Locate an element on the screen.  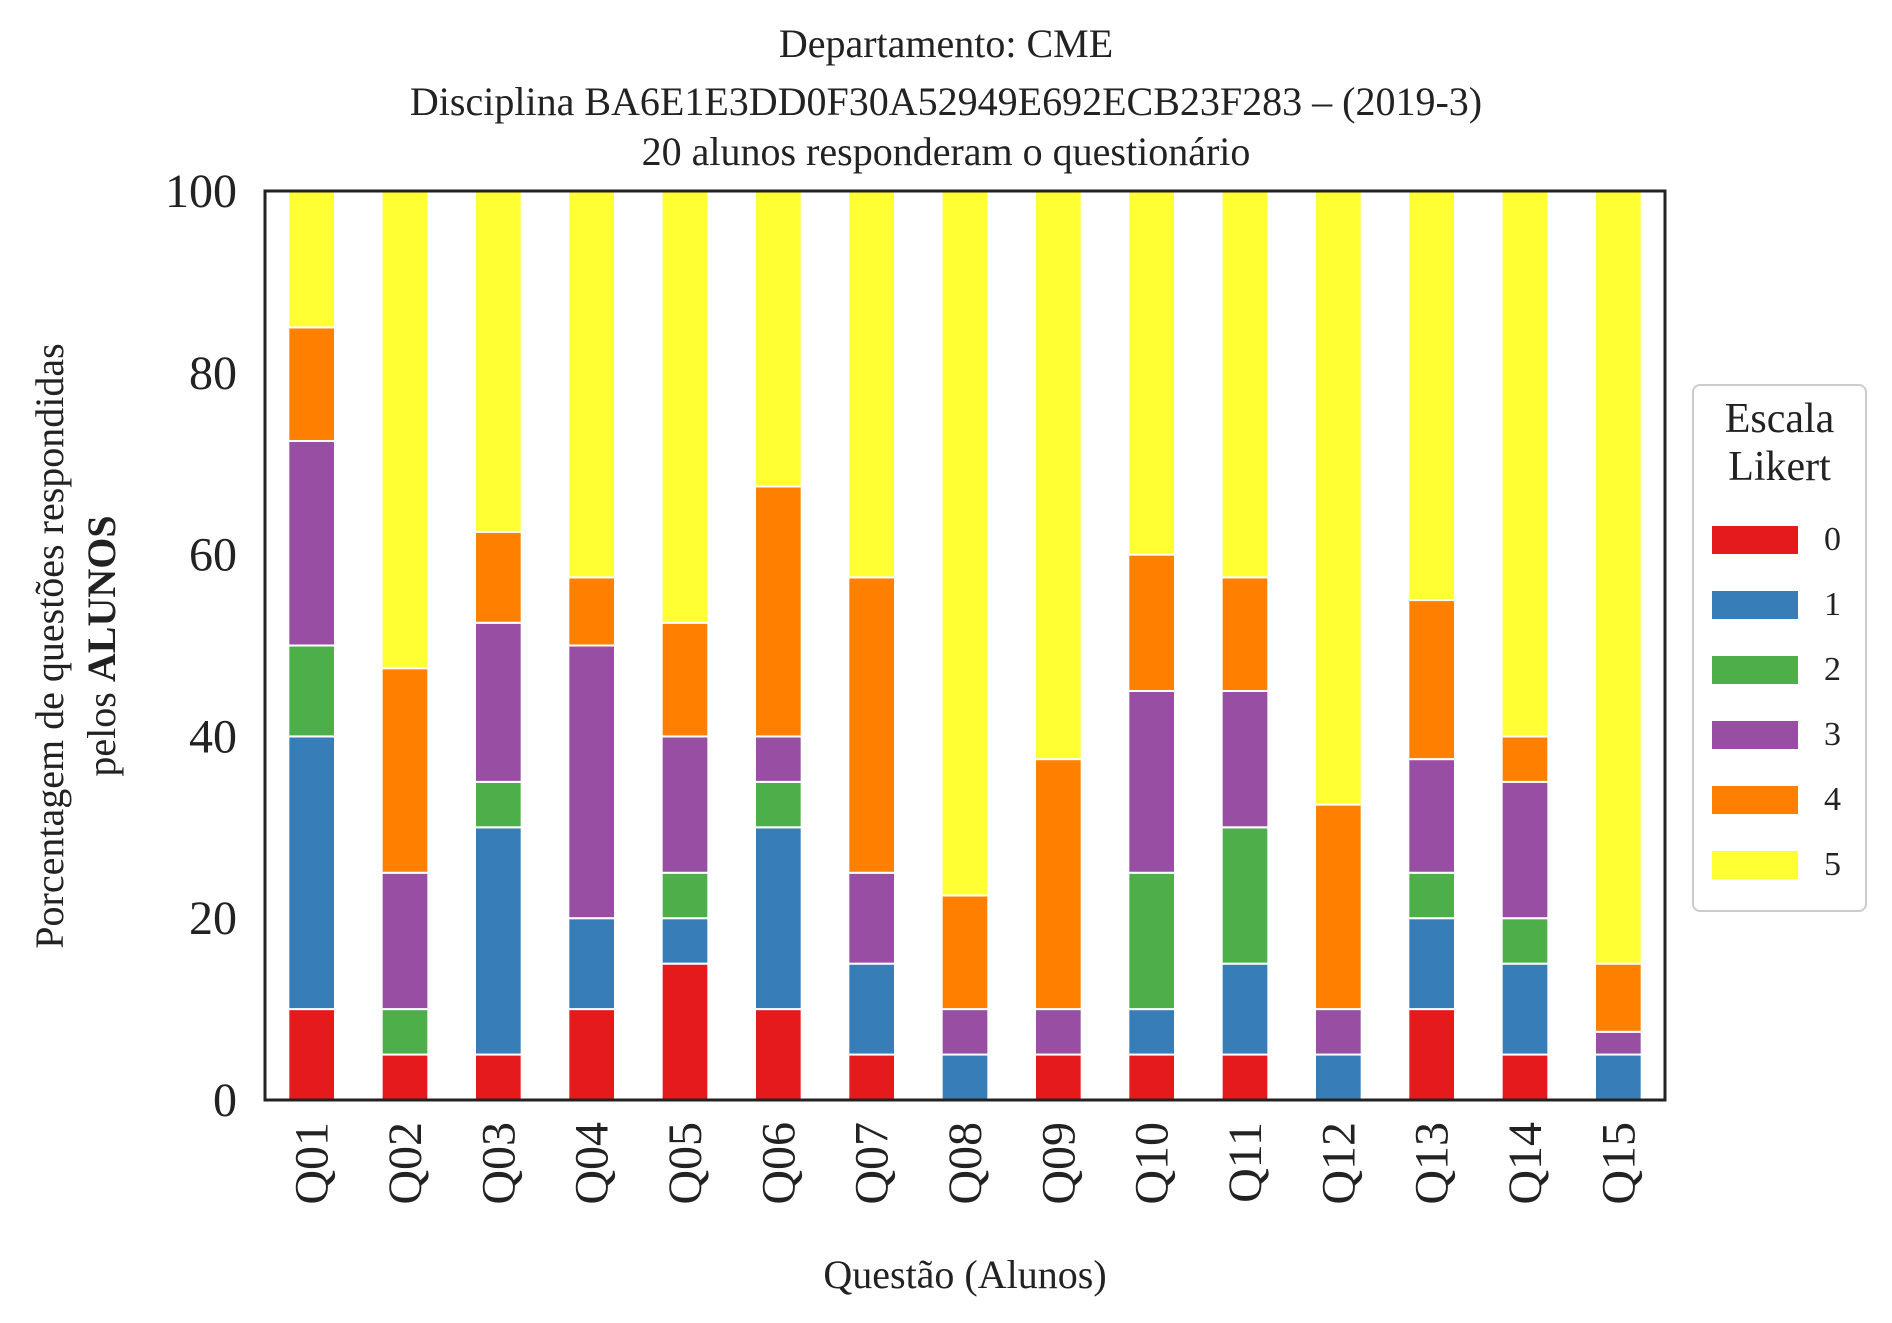
x-tick-label-q06: Q06 is located at coordinates (778, 1163).